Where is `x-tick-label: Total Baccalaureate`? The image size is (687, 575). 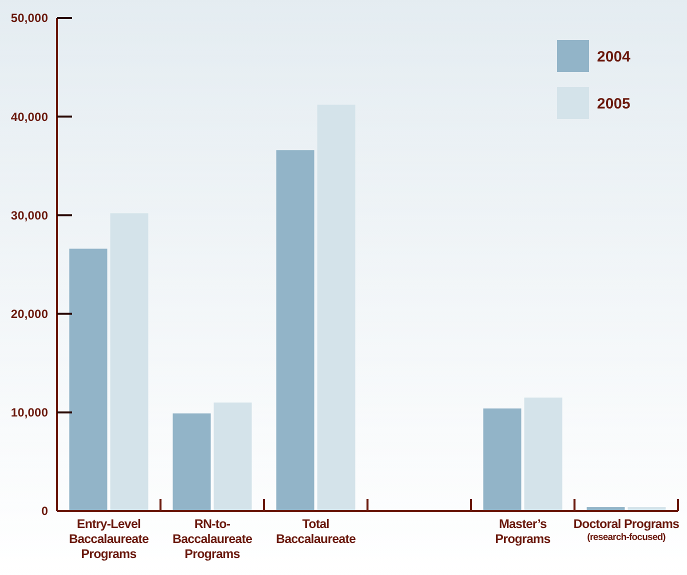 x-tick-label: Total Baccalaureate is located at coordinates (316, 531).